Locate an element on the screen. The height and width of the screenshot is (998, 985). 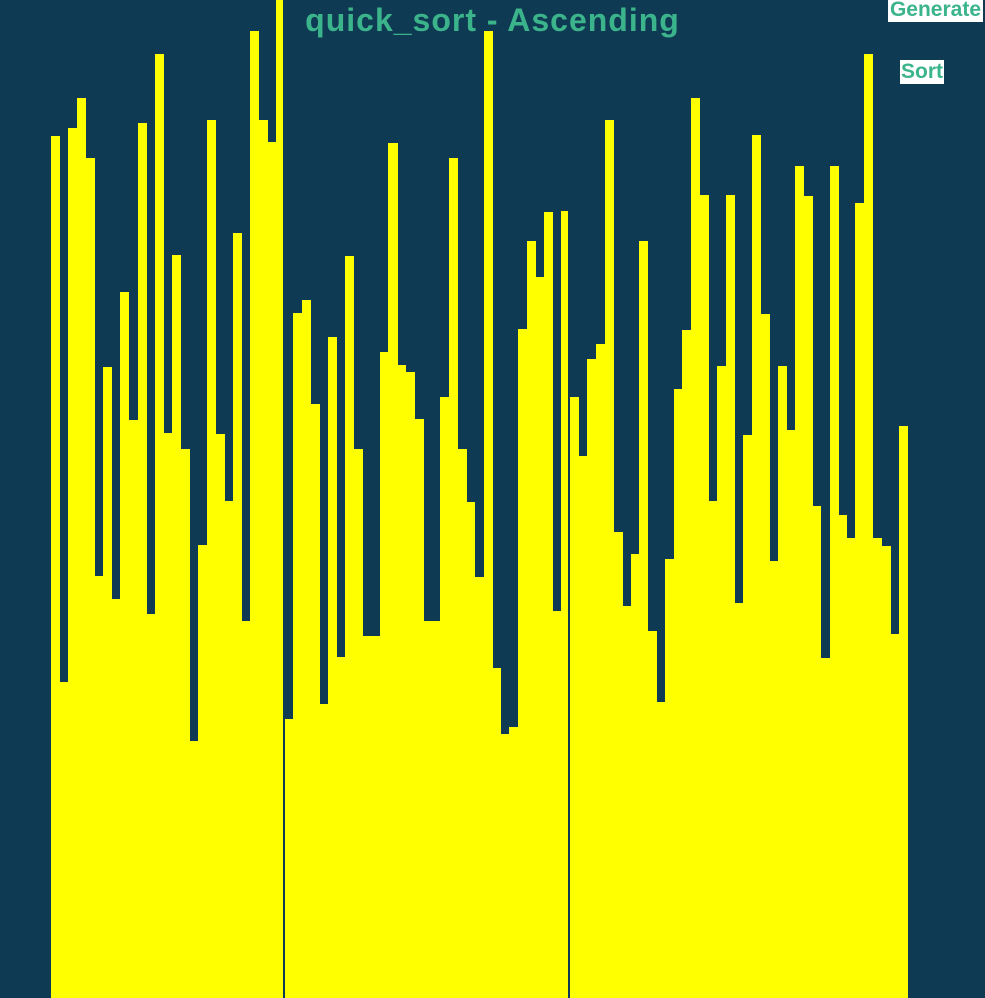
generate-button: Generate is located at coordinates (935, 11).